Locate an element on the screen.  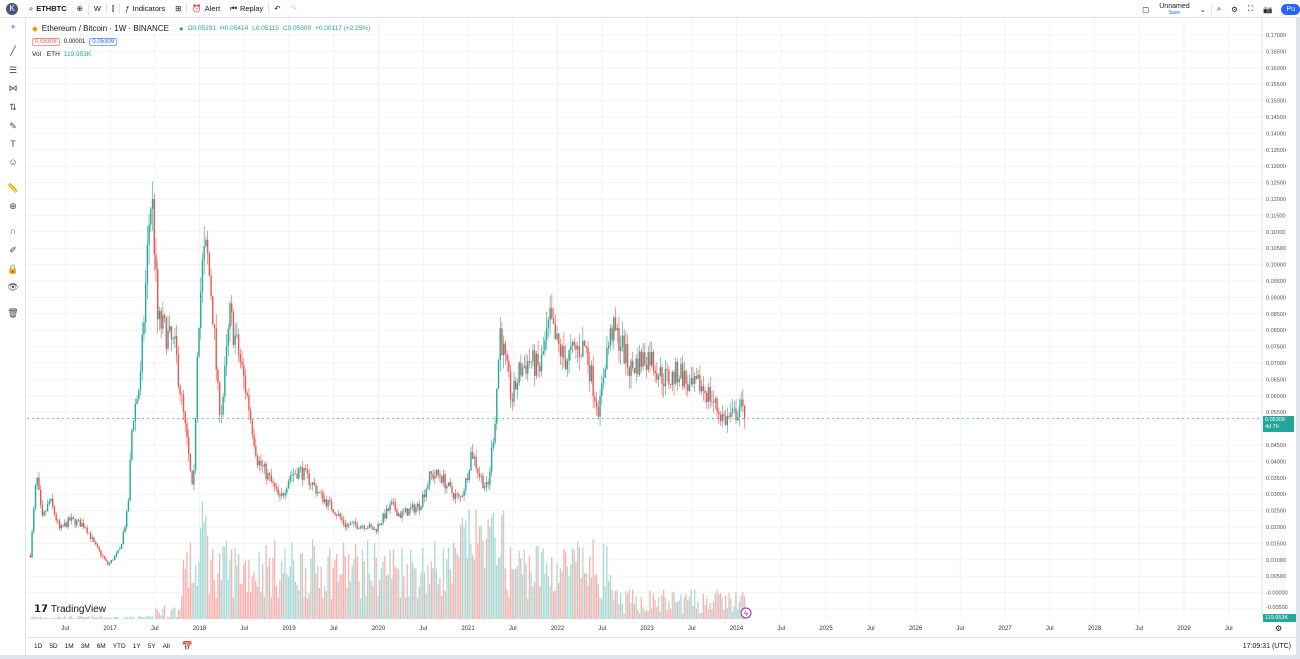
publish-button: Pu is located at coordinates (1290, 9).